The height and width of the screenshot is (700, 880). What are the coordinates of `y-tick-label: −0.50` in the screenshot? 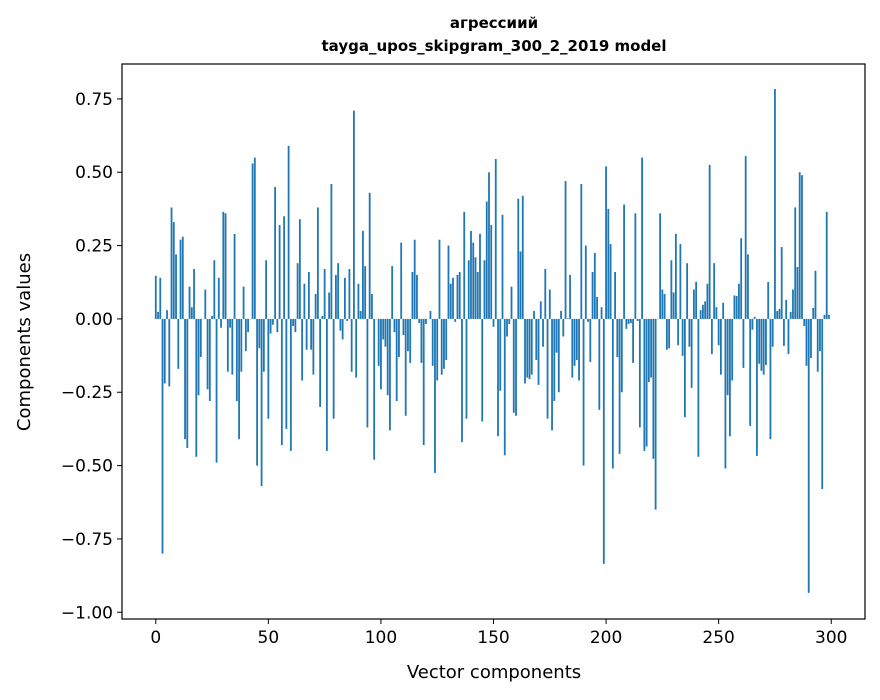 It's located at (87, 467).